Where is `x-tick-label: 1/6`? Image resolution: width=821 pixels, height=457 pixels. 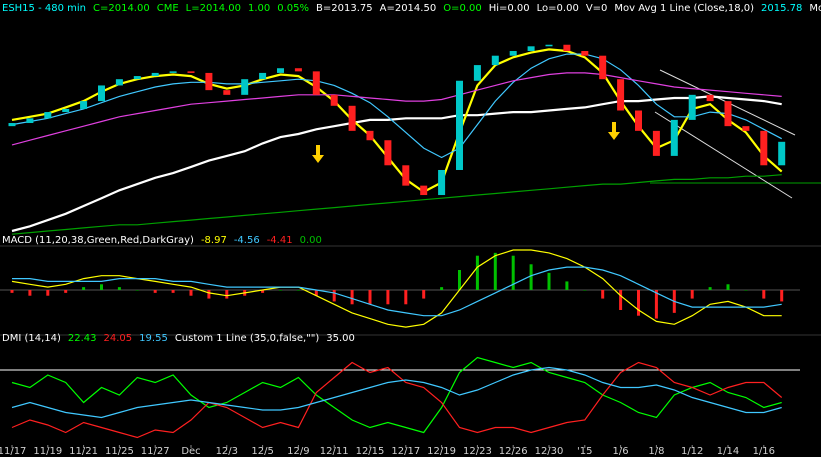
x-tick-label: 1/6 is located at coordinates (621, 451).